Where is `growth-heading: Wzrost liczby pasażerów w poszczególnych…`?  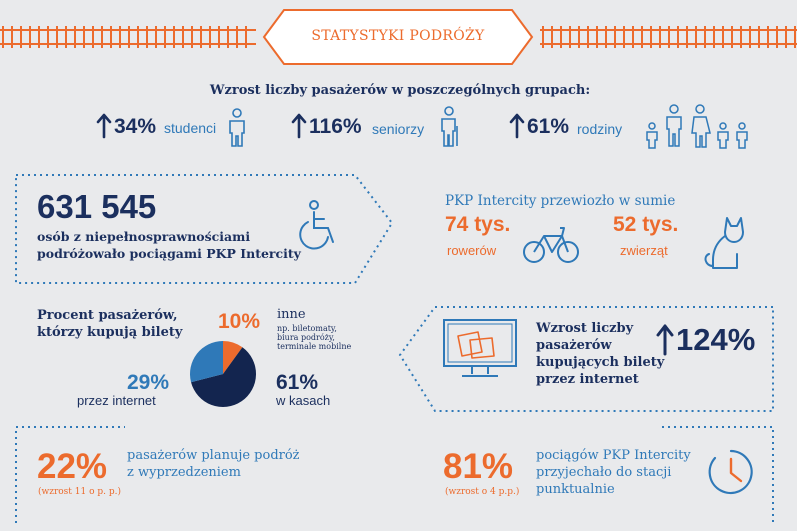
growth-heading: Wzrost liczby pasażerów w poszczególnych… is located at coordinates (400, 90).